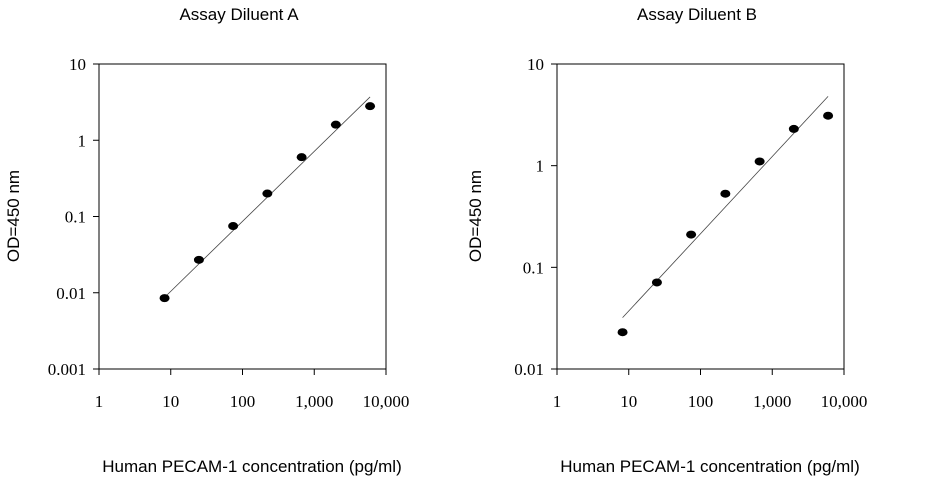  What do you see at coordinates (67, 369) in the screenshot?
I see `y-tick-label: 0.001` at bounding box center [67, 369].